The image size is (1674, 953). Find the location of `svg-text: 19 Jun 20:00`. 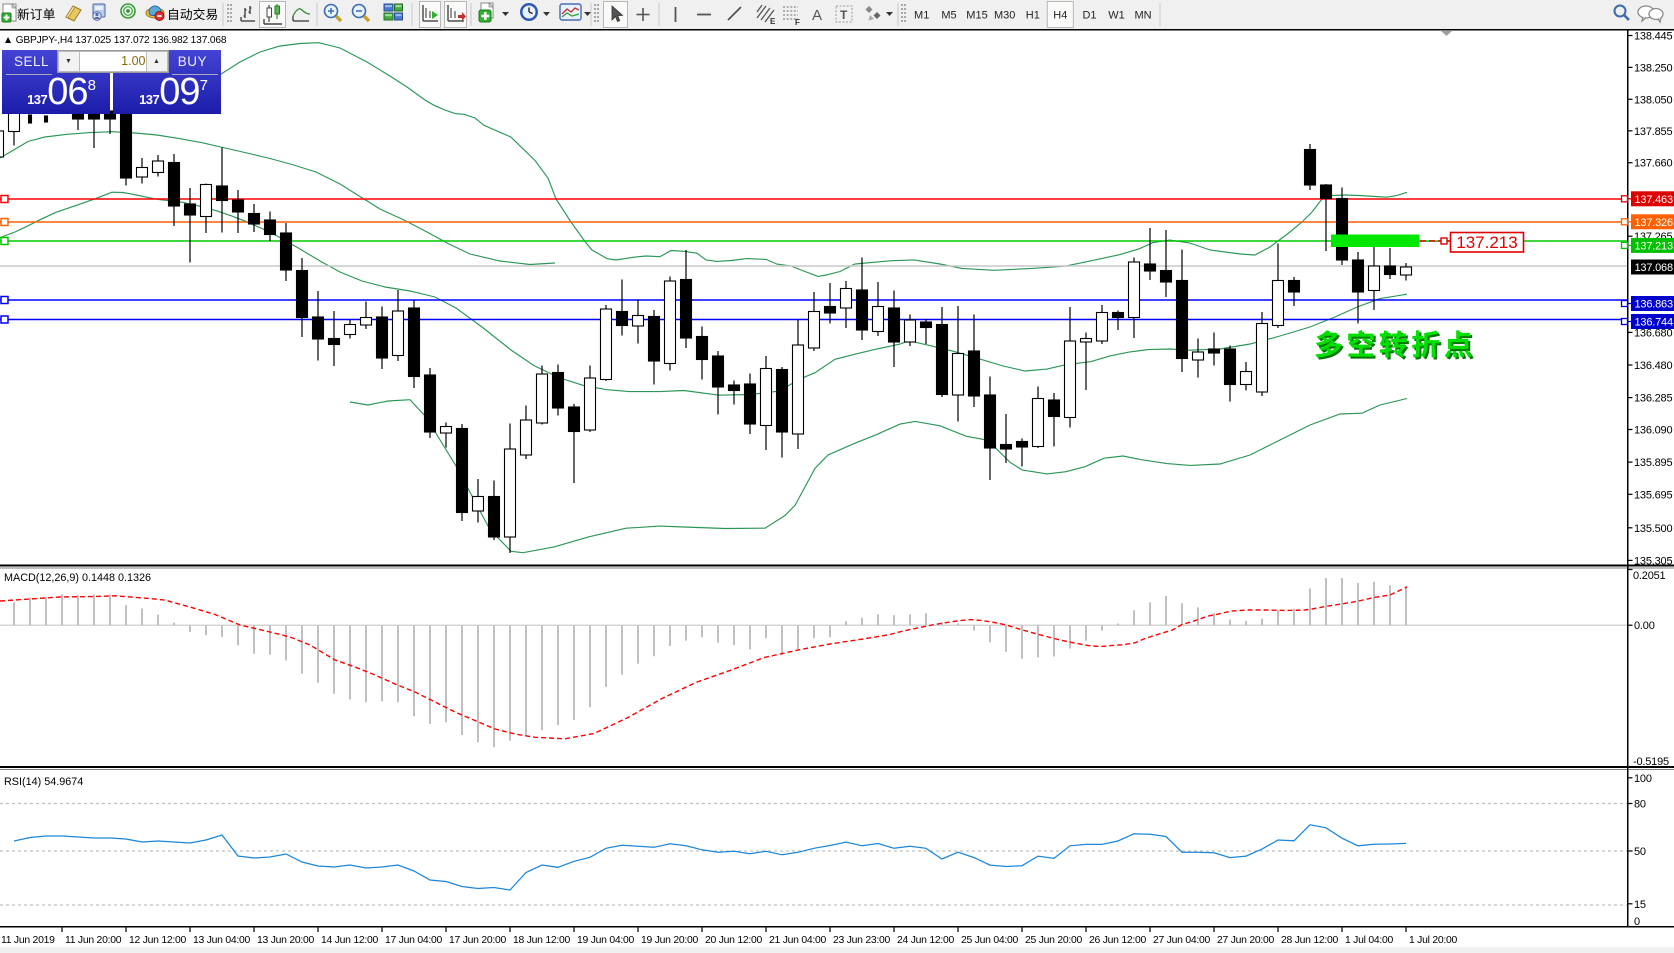

svg-text: 19 Jun 20:00 is located at coordinates (670, 940).